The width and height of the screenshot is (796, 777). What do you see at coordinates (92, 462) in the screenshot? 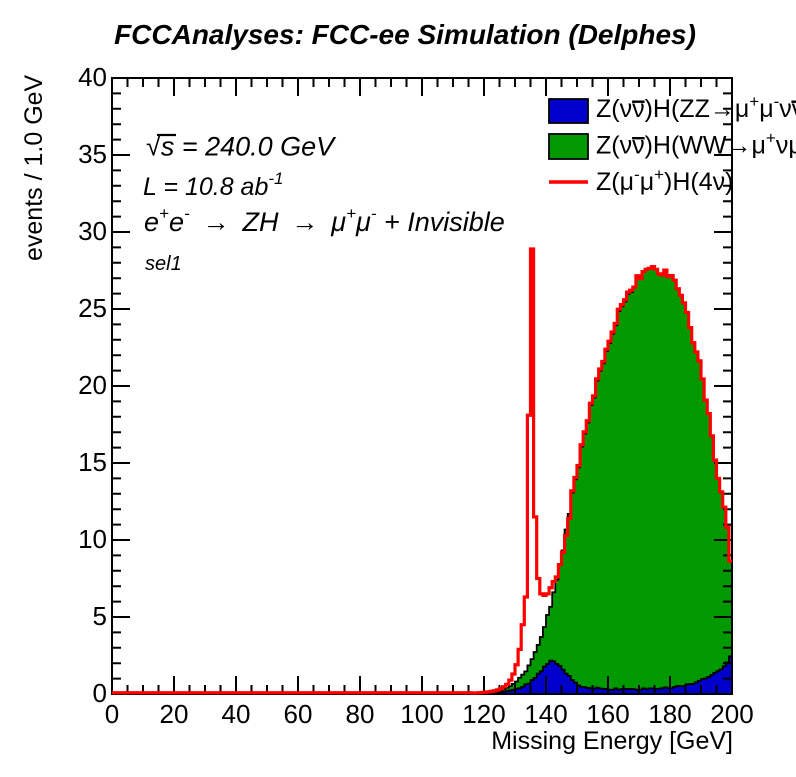
I see `svg-text: 15` at bounding box center [92, 462].